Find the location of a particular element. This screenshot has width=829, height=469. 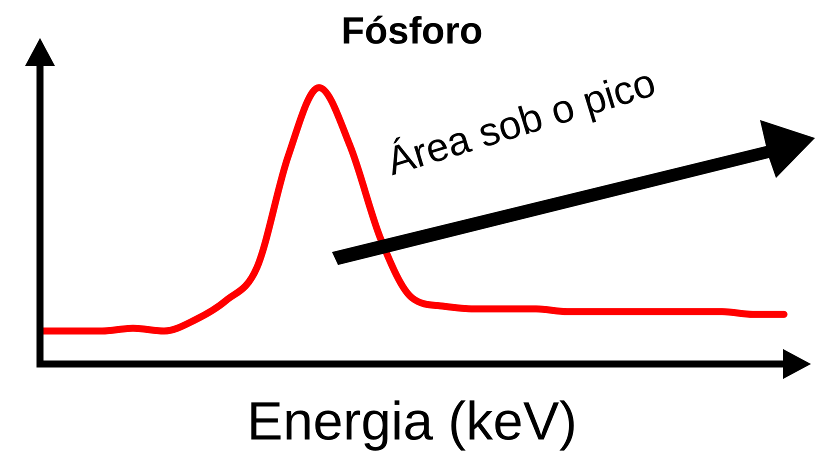

annotation: Área sob o pico is located at coordinates (521, 122).